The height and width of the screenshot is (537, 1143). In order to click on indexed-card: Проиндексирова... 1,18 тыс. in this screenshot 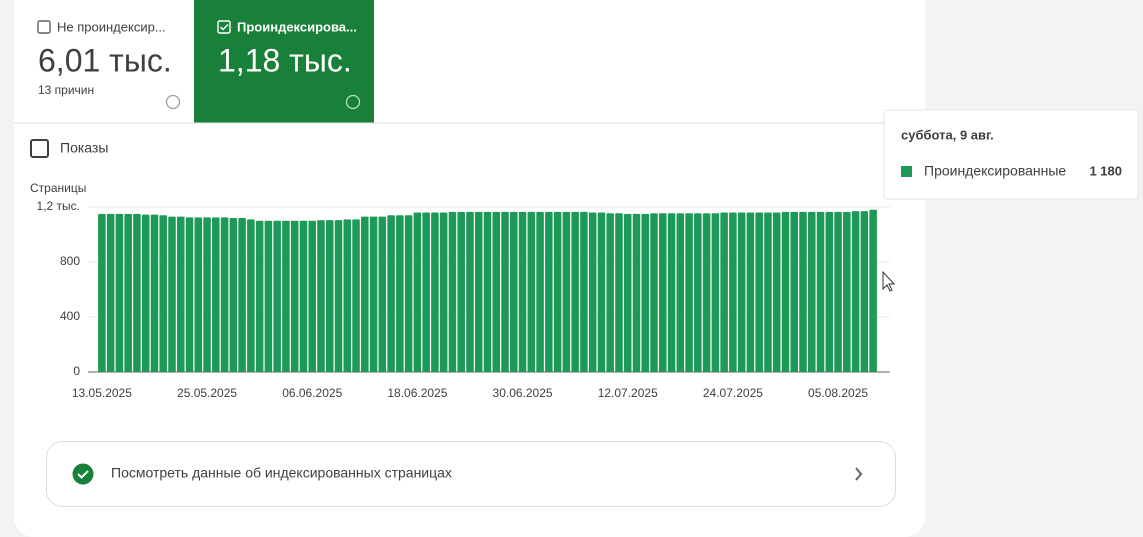, I will do `click(284, 61)`.